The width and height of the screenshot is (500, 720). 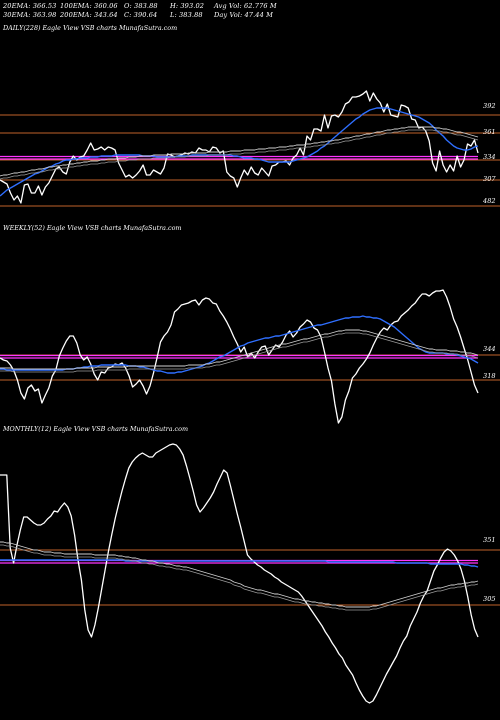 I want to click on daily-y-tick-label: 334, so click(x=489, y=157).